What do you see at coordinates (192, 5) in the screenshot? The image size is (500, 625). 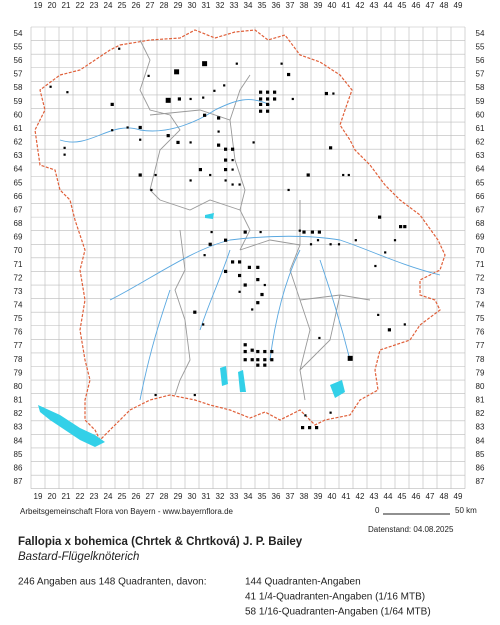 I see `column-label: 30` at bounding box center [192, 5].